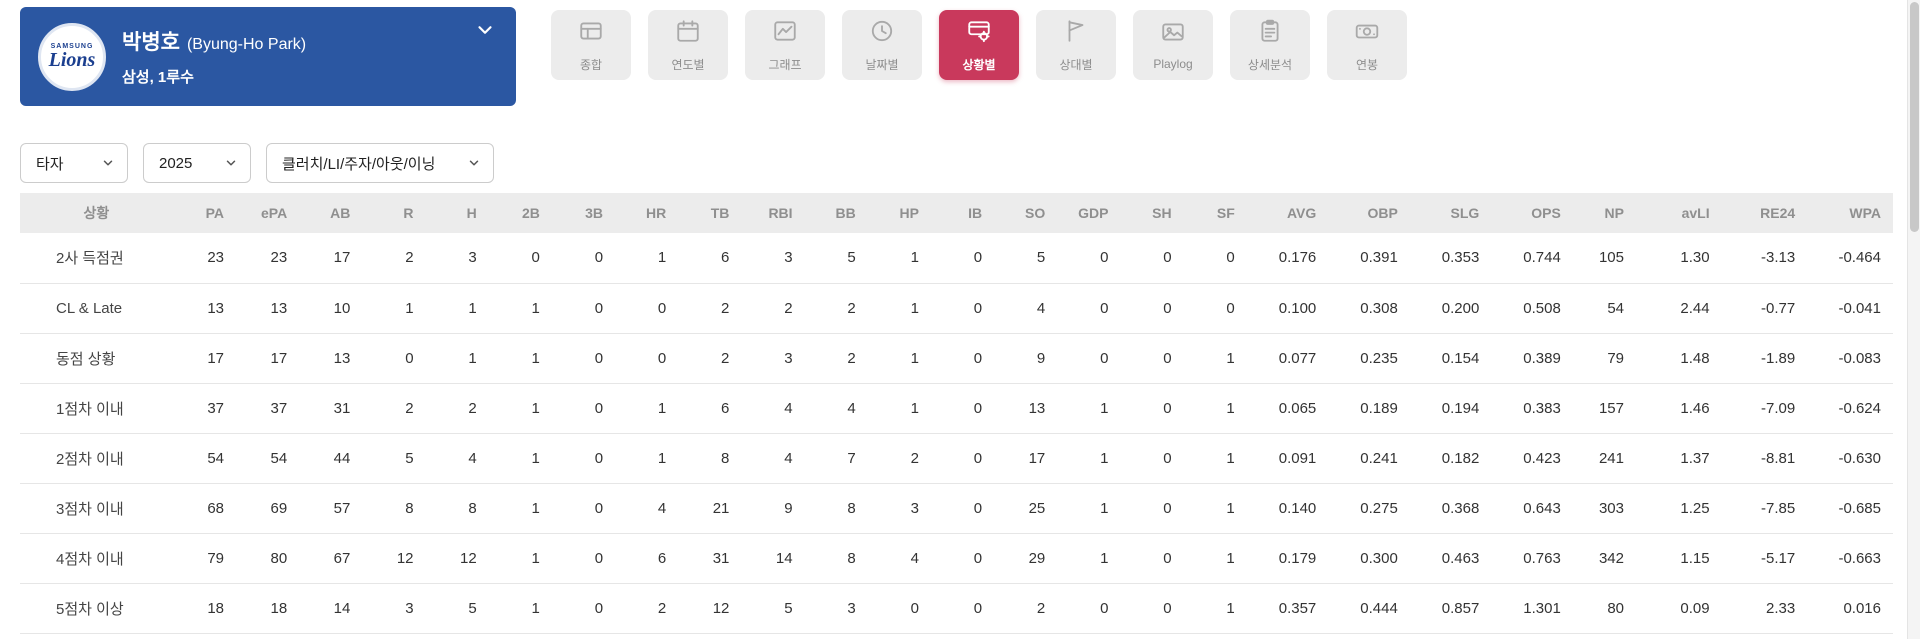  I want to click on stat-cell: 0.643, so click(1542, 508).